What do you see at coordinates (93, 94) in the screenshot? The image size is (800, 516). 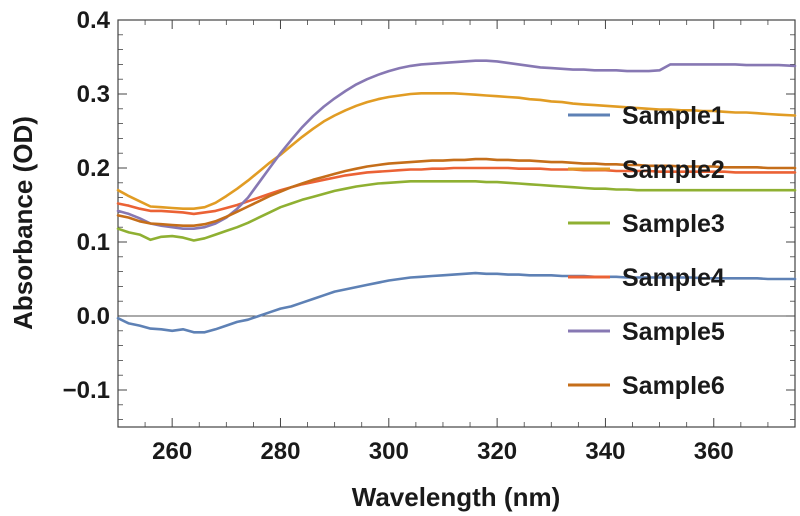 I see `y-tick-label: 0.3` at bounding box center [93, 94].